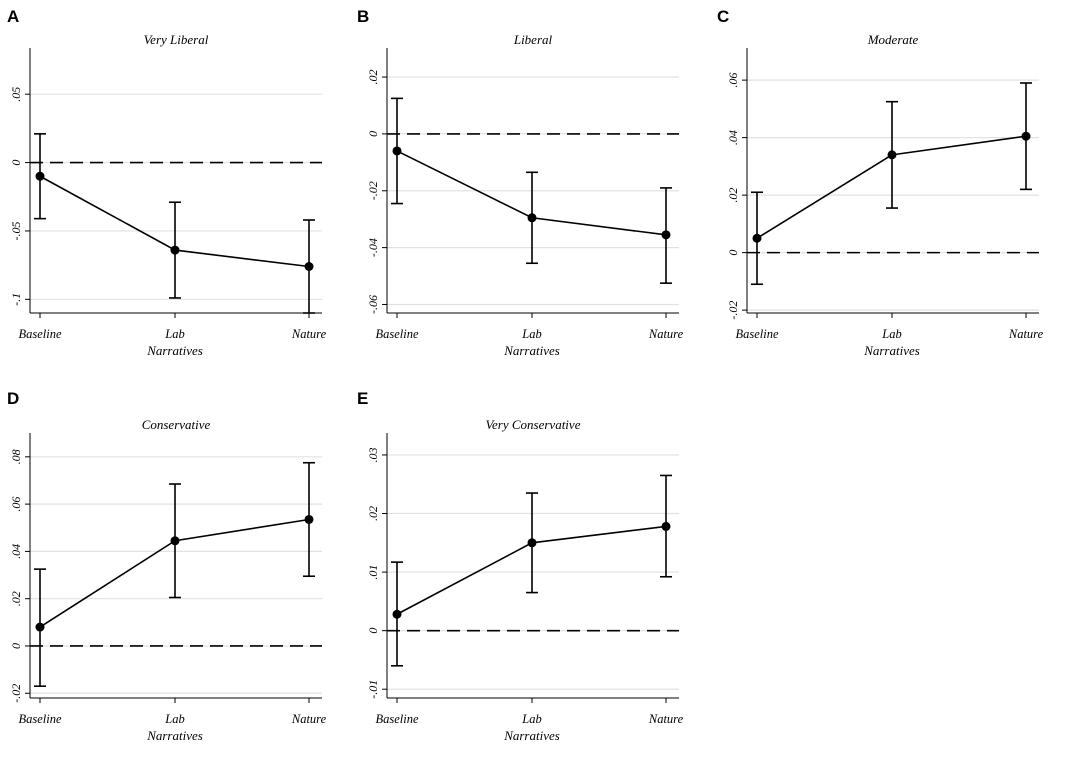 The image size is (1084, 773). I want to click on chart-title: Moderate, so click(893, 39).